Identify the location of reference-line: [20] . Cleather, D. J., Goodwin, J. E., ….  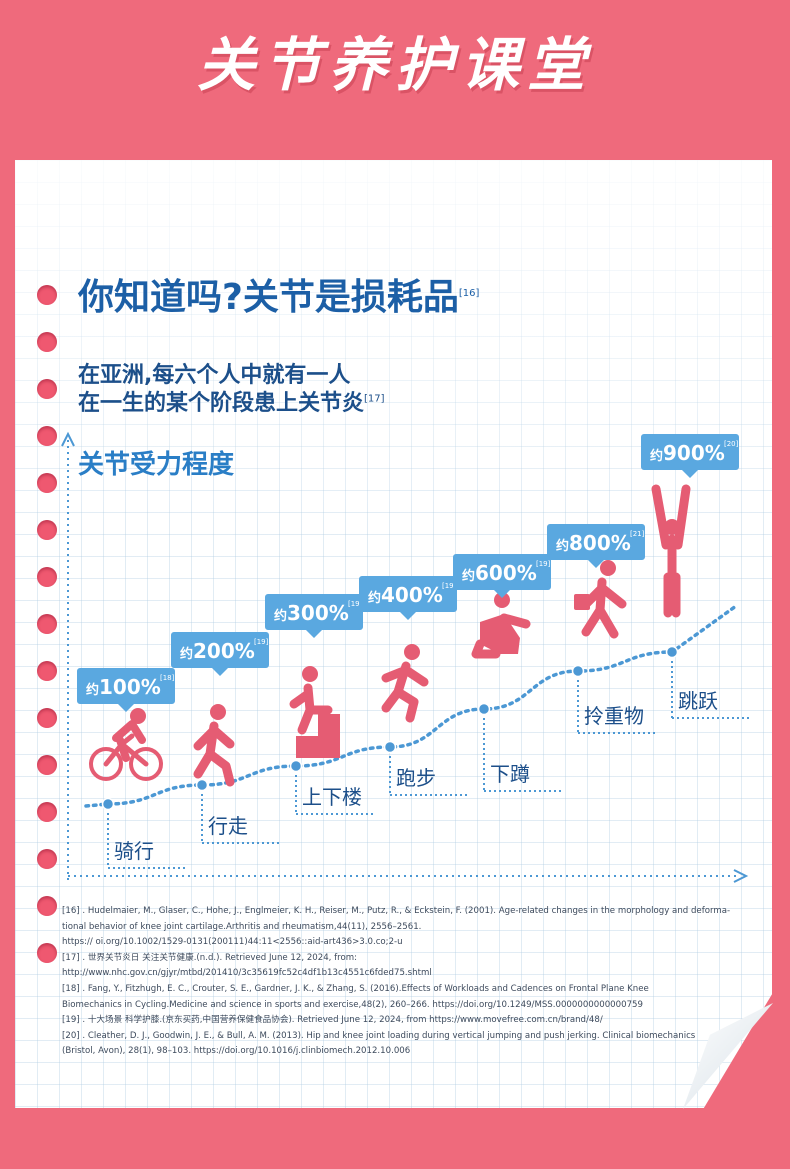
(379, 1035).